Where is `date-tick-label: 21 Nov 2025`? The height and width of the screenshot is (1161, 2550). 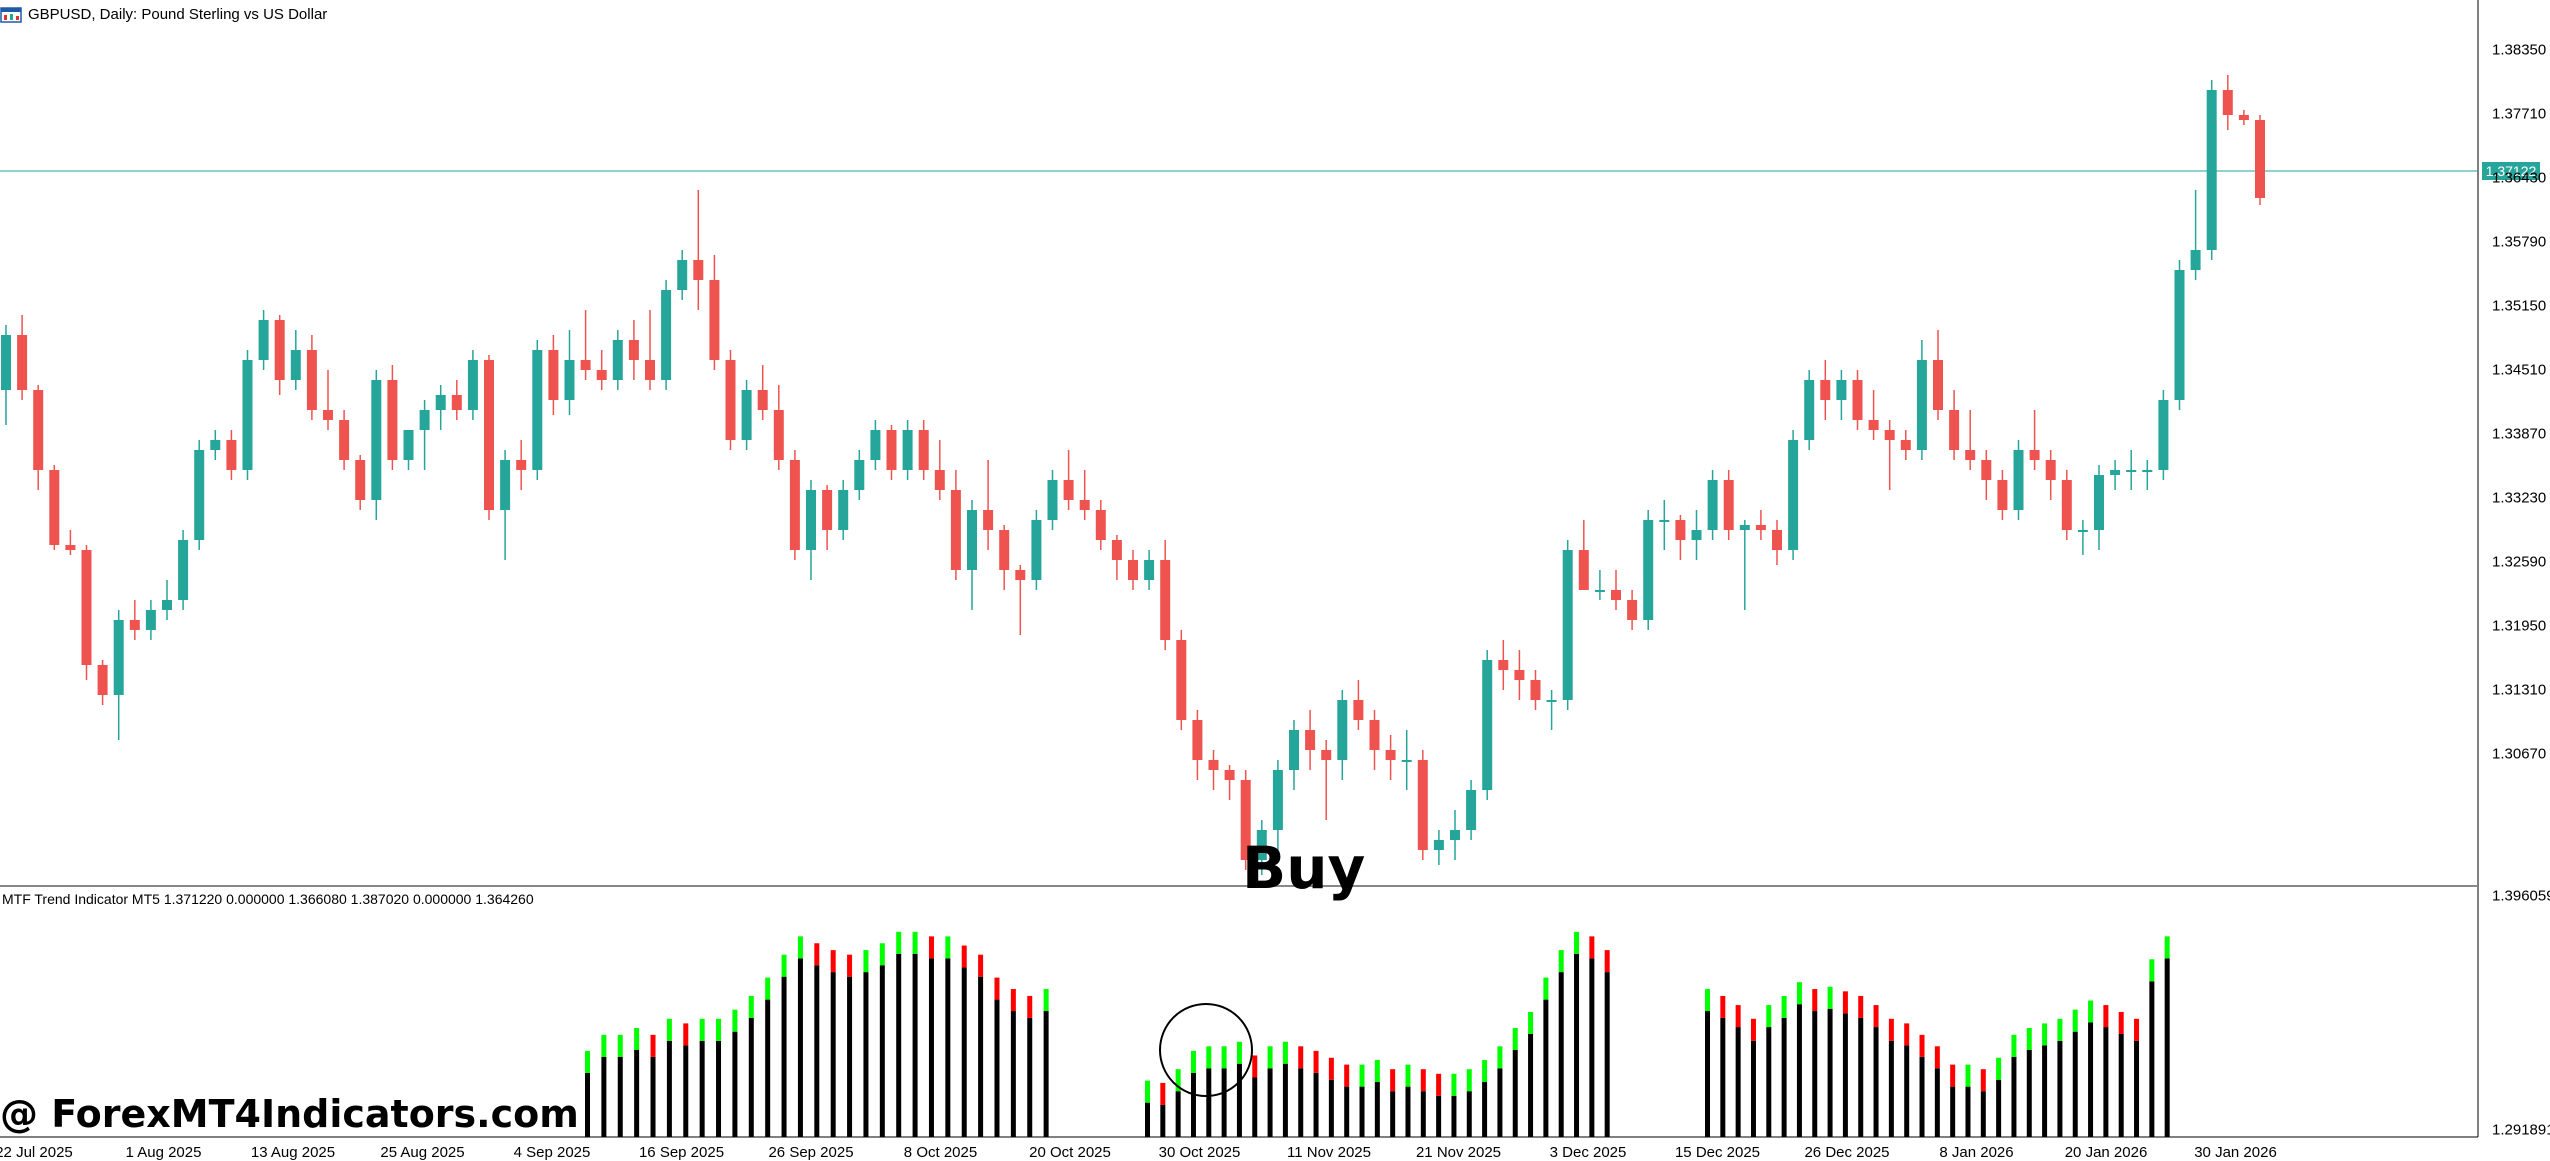
date-tick-label: 21 Nov 2025 is located at coordinates (1458, 1152).